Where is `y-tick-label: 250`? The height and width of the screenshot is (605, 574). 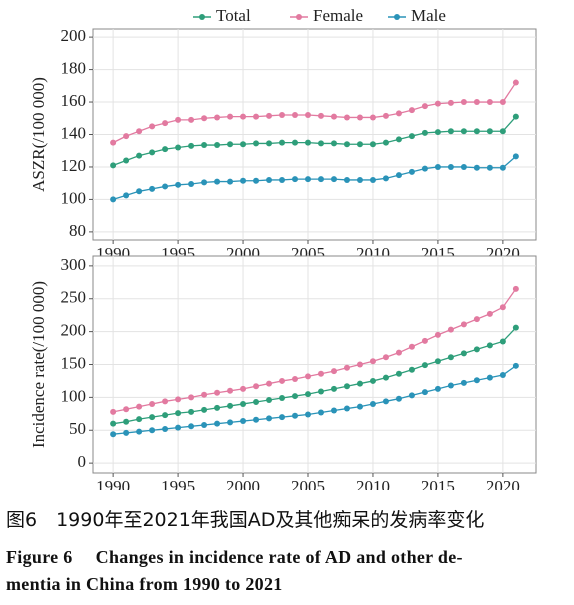
y-tick-label: 250 is located at coordinates (74, 297).